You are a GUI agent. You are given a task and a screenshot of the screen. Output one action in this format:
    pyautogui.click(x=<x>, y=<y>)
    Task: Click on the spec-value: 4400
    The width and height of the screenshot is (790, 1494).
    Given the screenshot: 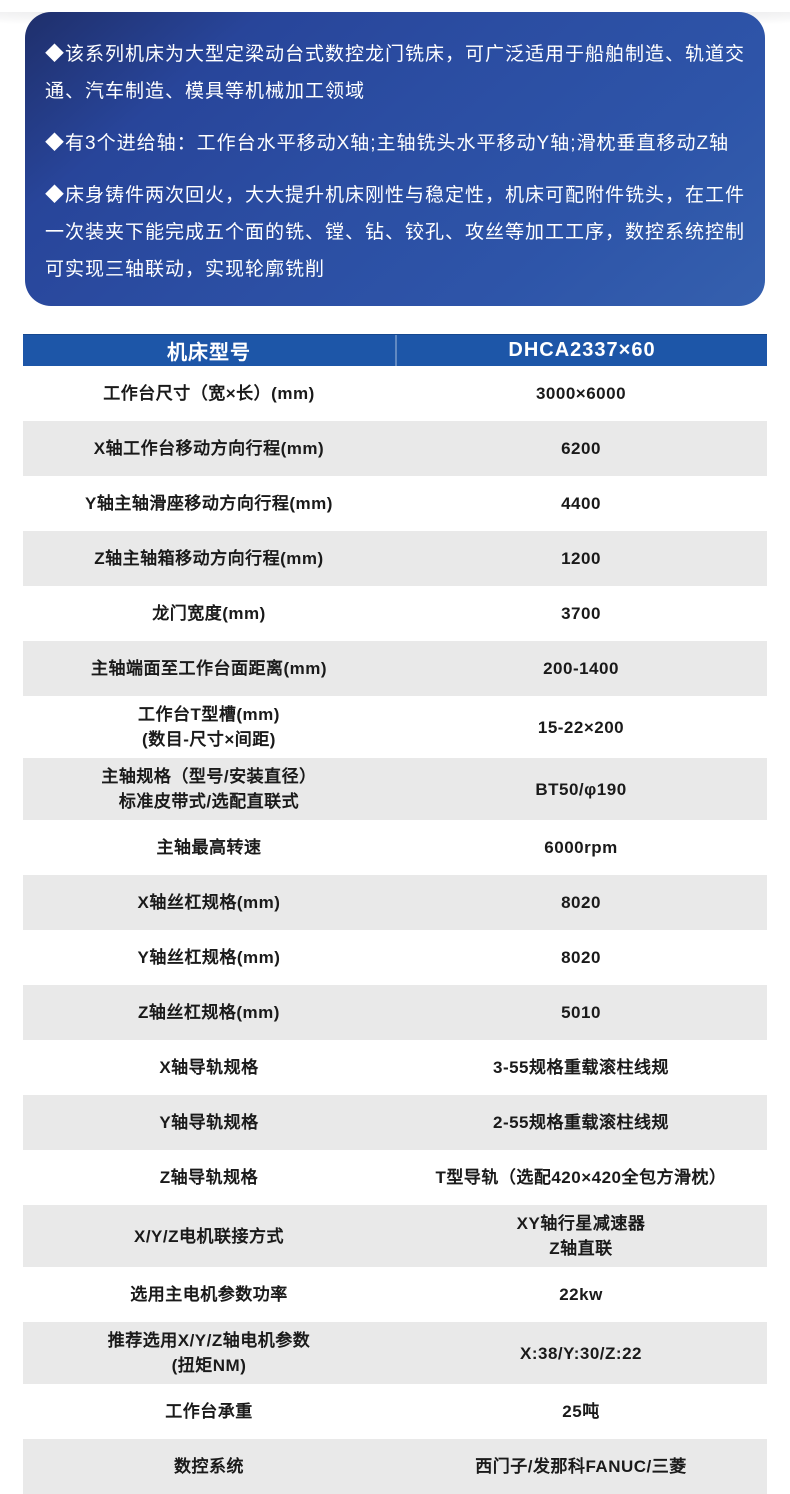 What is the action you would take?
    pyautogui.click(x=581, y=503)
    